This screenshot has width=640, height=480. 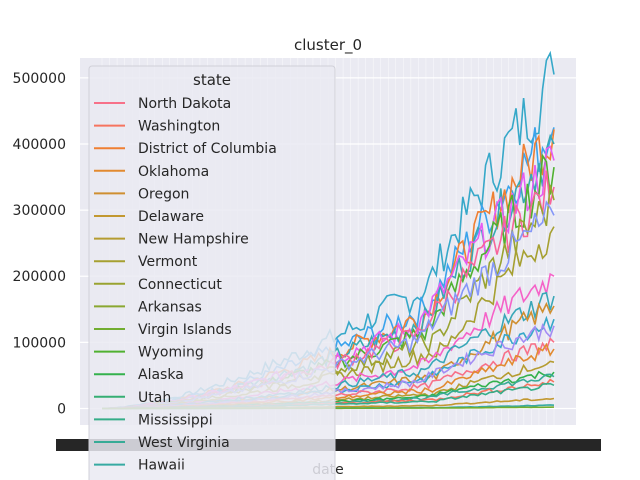 What do you see at coordinates (161, 375) in the screenshot?
I see `legend-label: Alaska` at bounding box center [161, 375].